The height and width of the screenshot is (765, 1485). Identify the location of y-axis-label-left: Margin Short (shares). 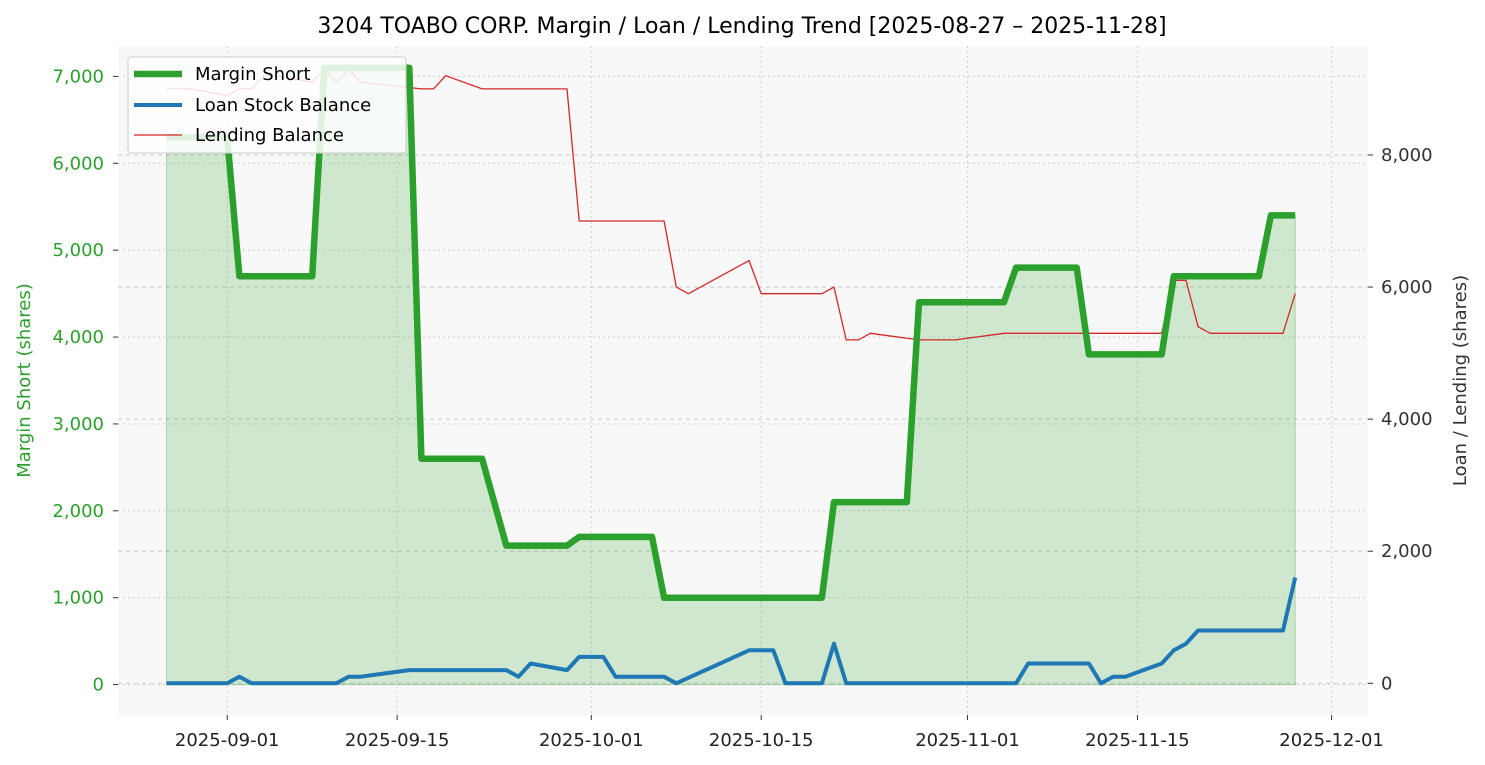
(24, 380).